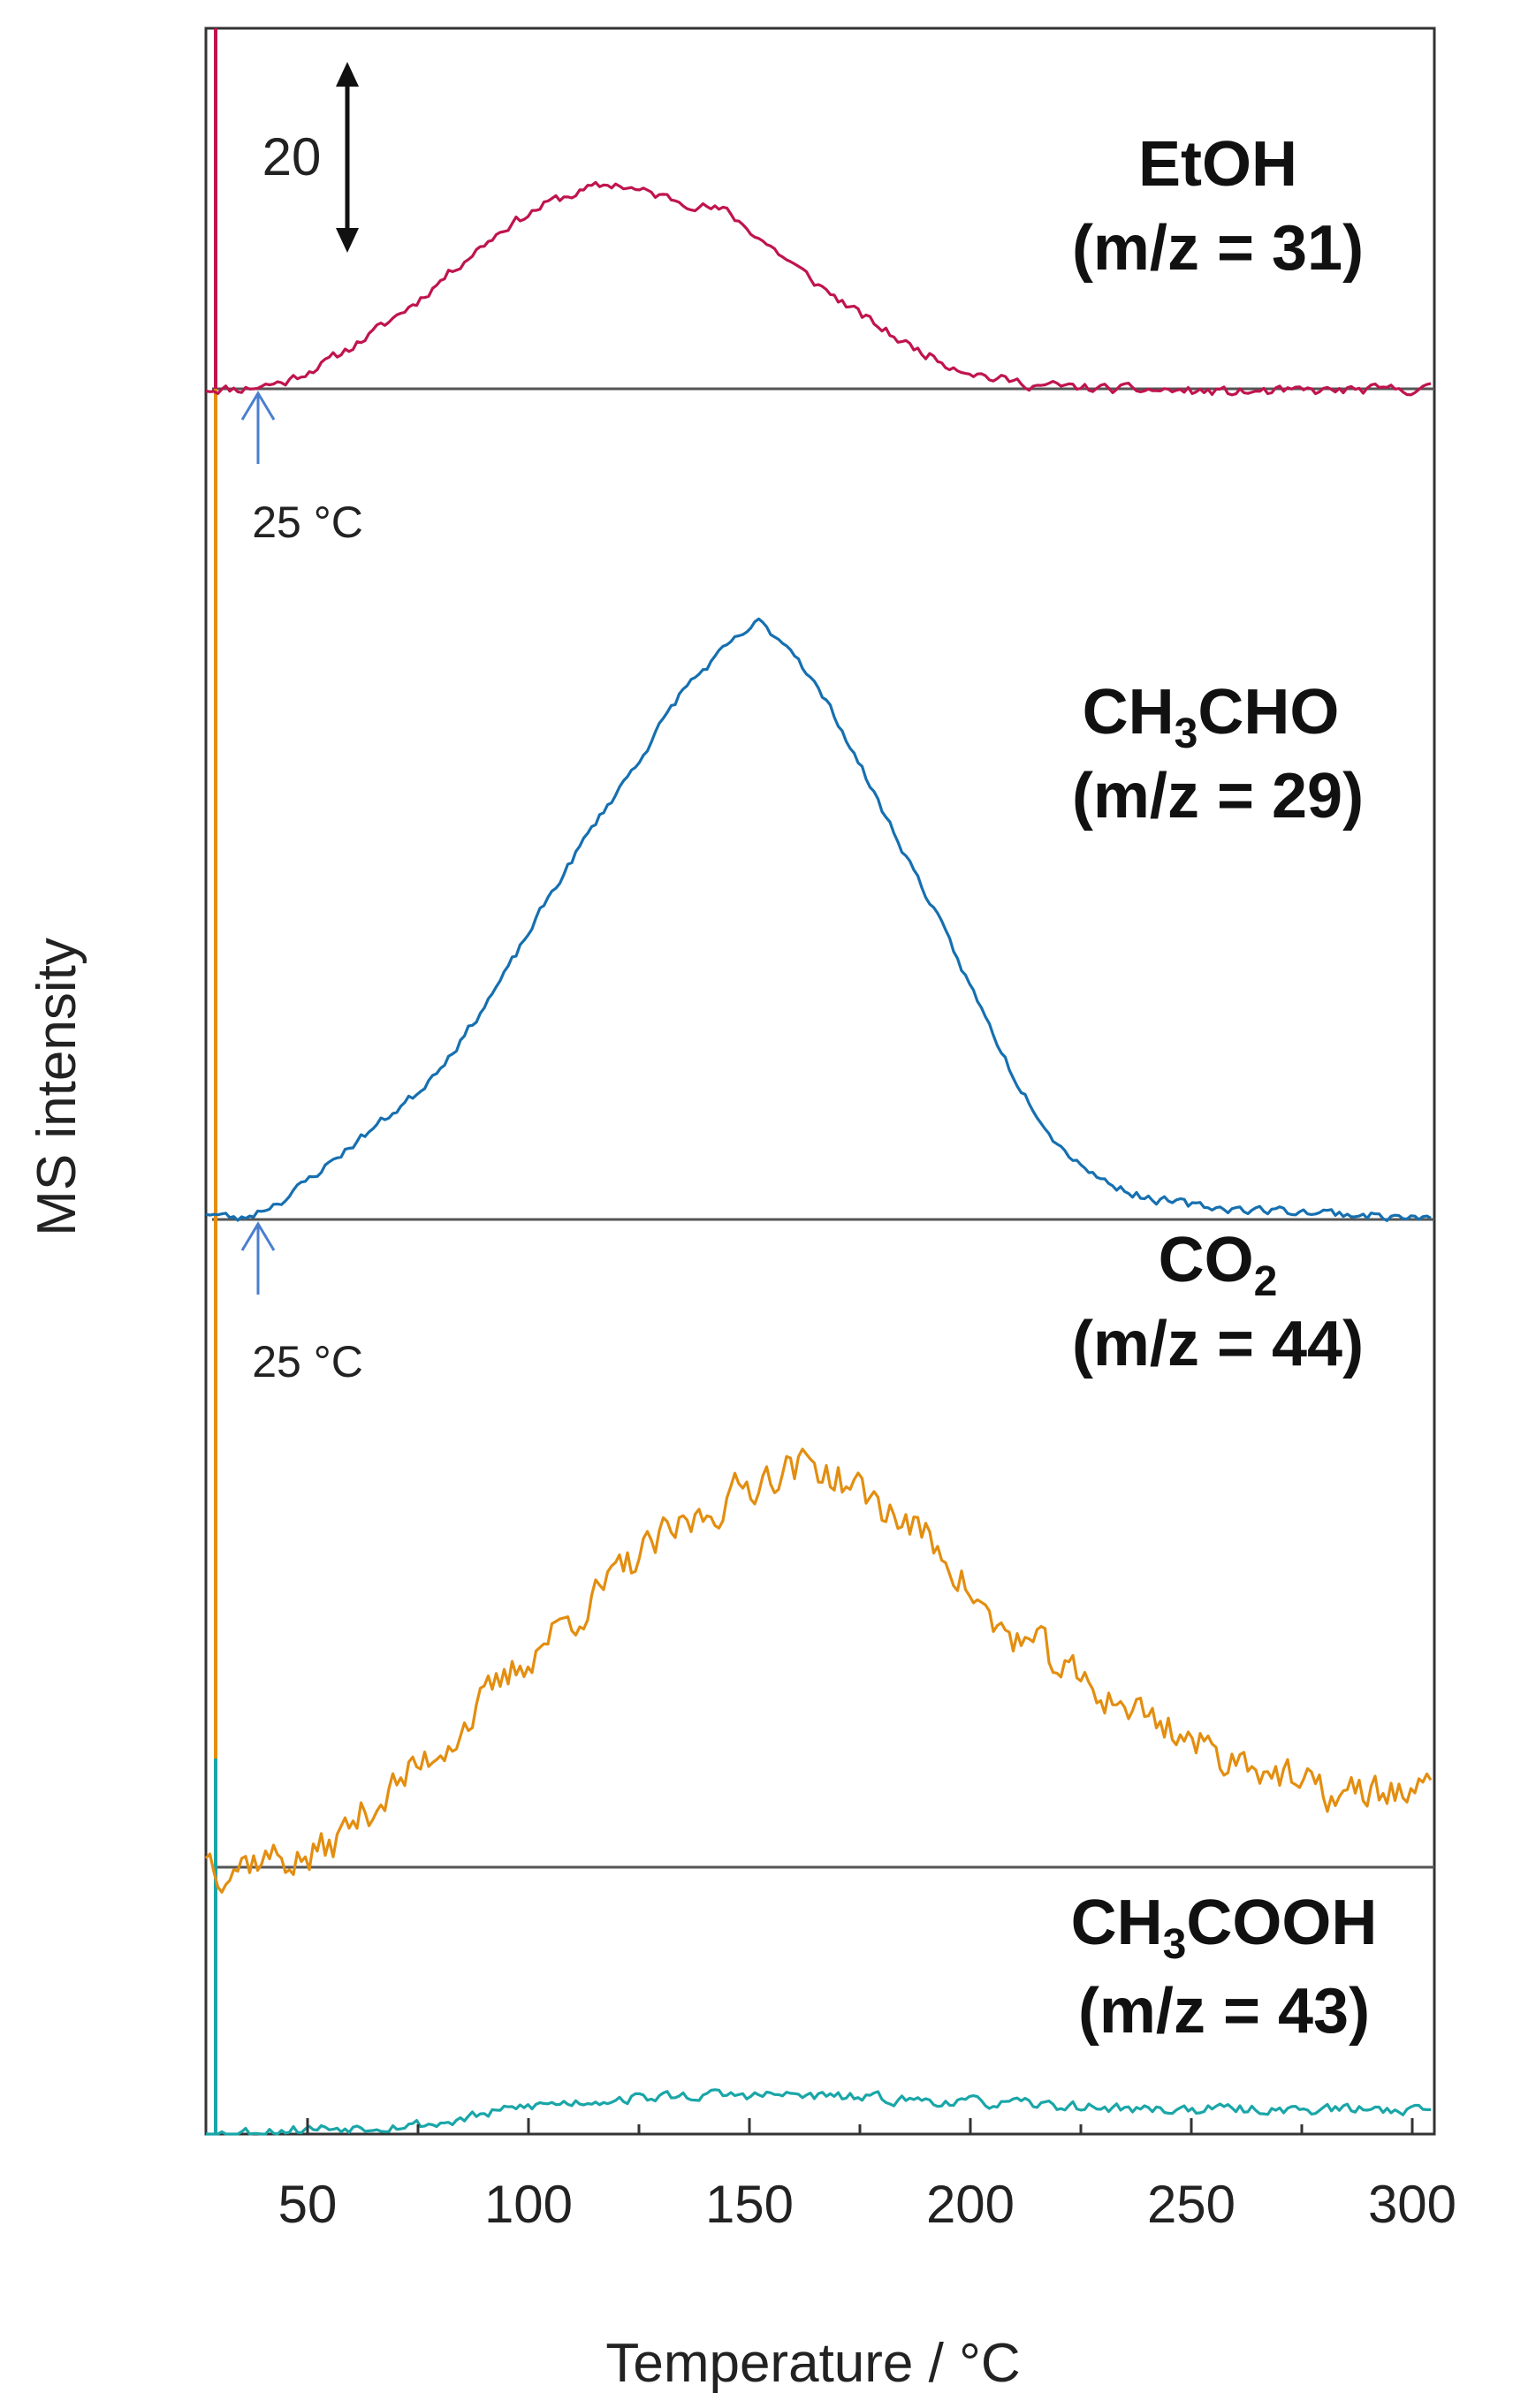  I want to click on x-axis: 50 100 150 200 250 300, so click(867, 2176).